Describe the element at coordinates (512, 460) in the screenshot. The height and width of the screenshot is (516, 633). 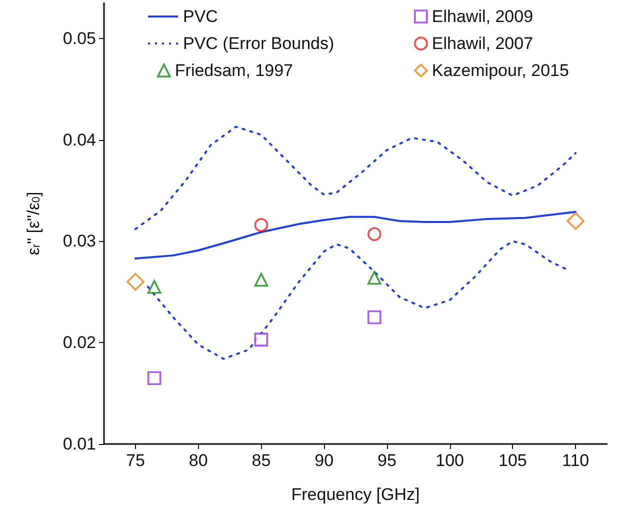
I see `x-tick-label: 105` at that location.